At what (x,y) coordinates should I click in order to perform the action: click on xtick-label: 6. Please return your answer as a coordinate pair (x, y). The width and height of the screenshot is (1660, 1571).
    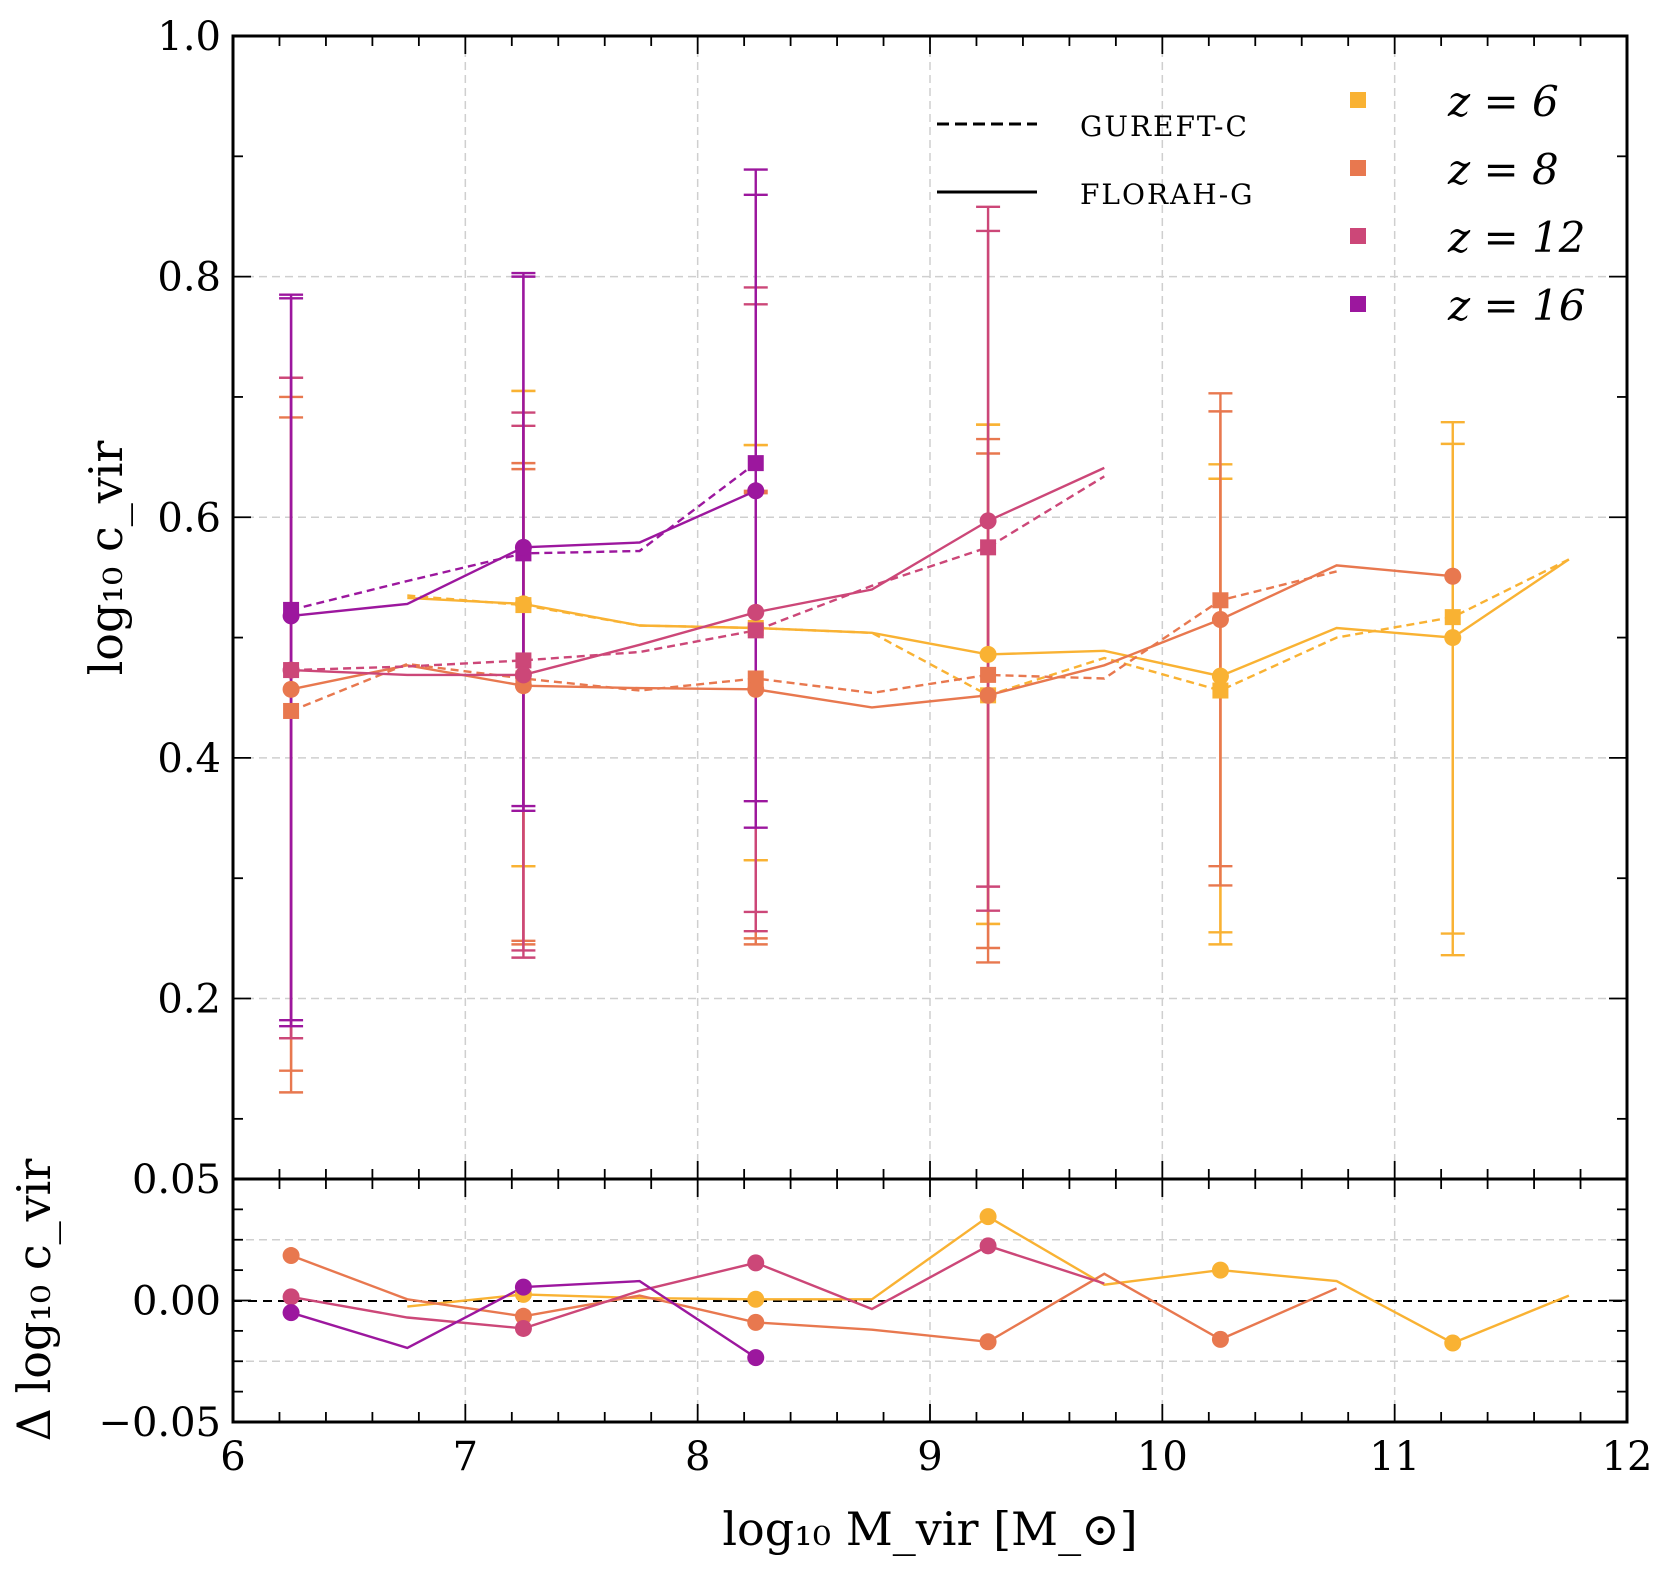
    Looking at the image, I should click on (232, 1457).